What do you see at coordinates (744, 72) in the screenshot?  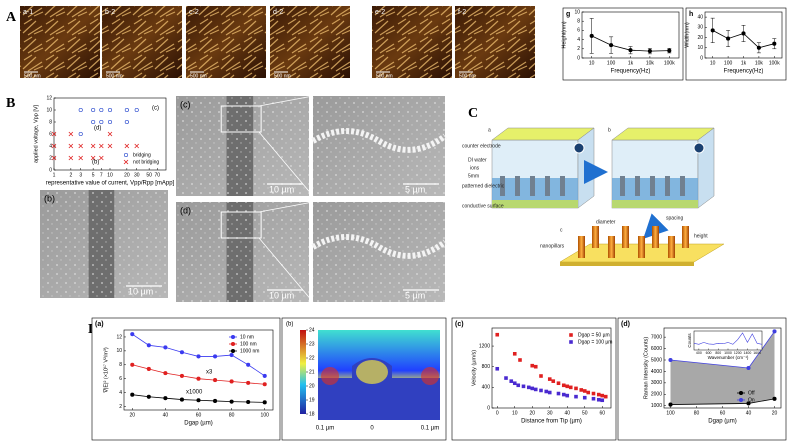 I see `x-axis-label: Frequency(Hz)` at bounding box center [744, 72].